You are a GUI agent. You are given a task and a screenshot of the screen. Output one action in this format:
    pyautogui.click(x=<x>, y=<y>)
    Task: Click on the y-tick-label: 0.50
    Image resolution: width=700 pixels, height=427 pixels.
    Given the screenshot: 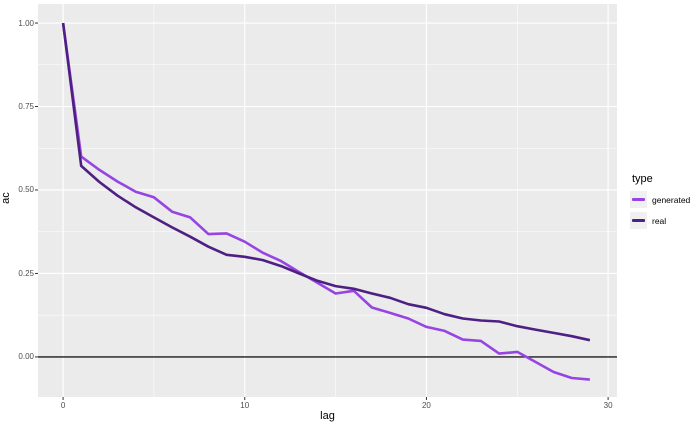 What is the action you would take?
    pyautogui.click(x=26, y=190)
    